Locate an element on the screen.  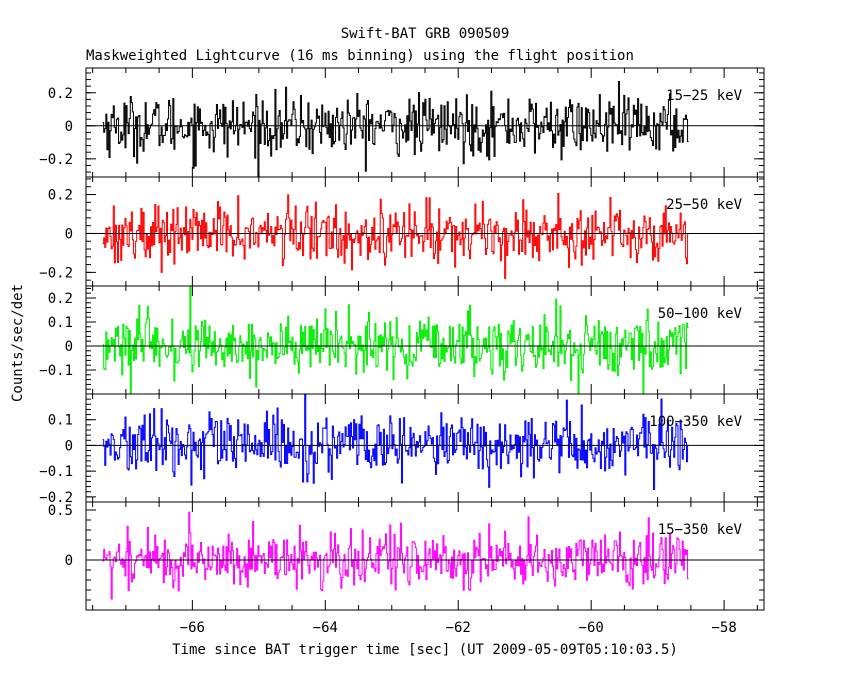
y-tick-label-2-3: 0.2 is located at coordinates (60, 196).